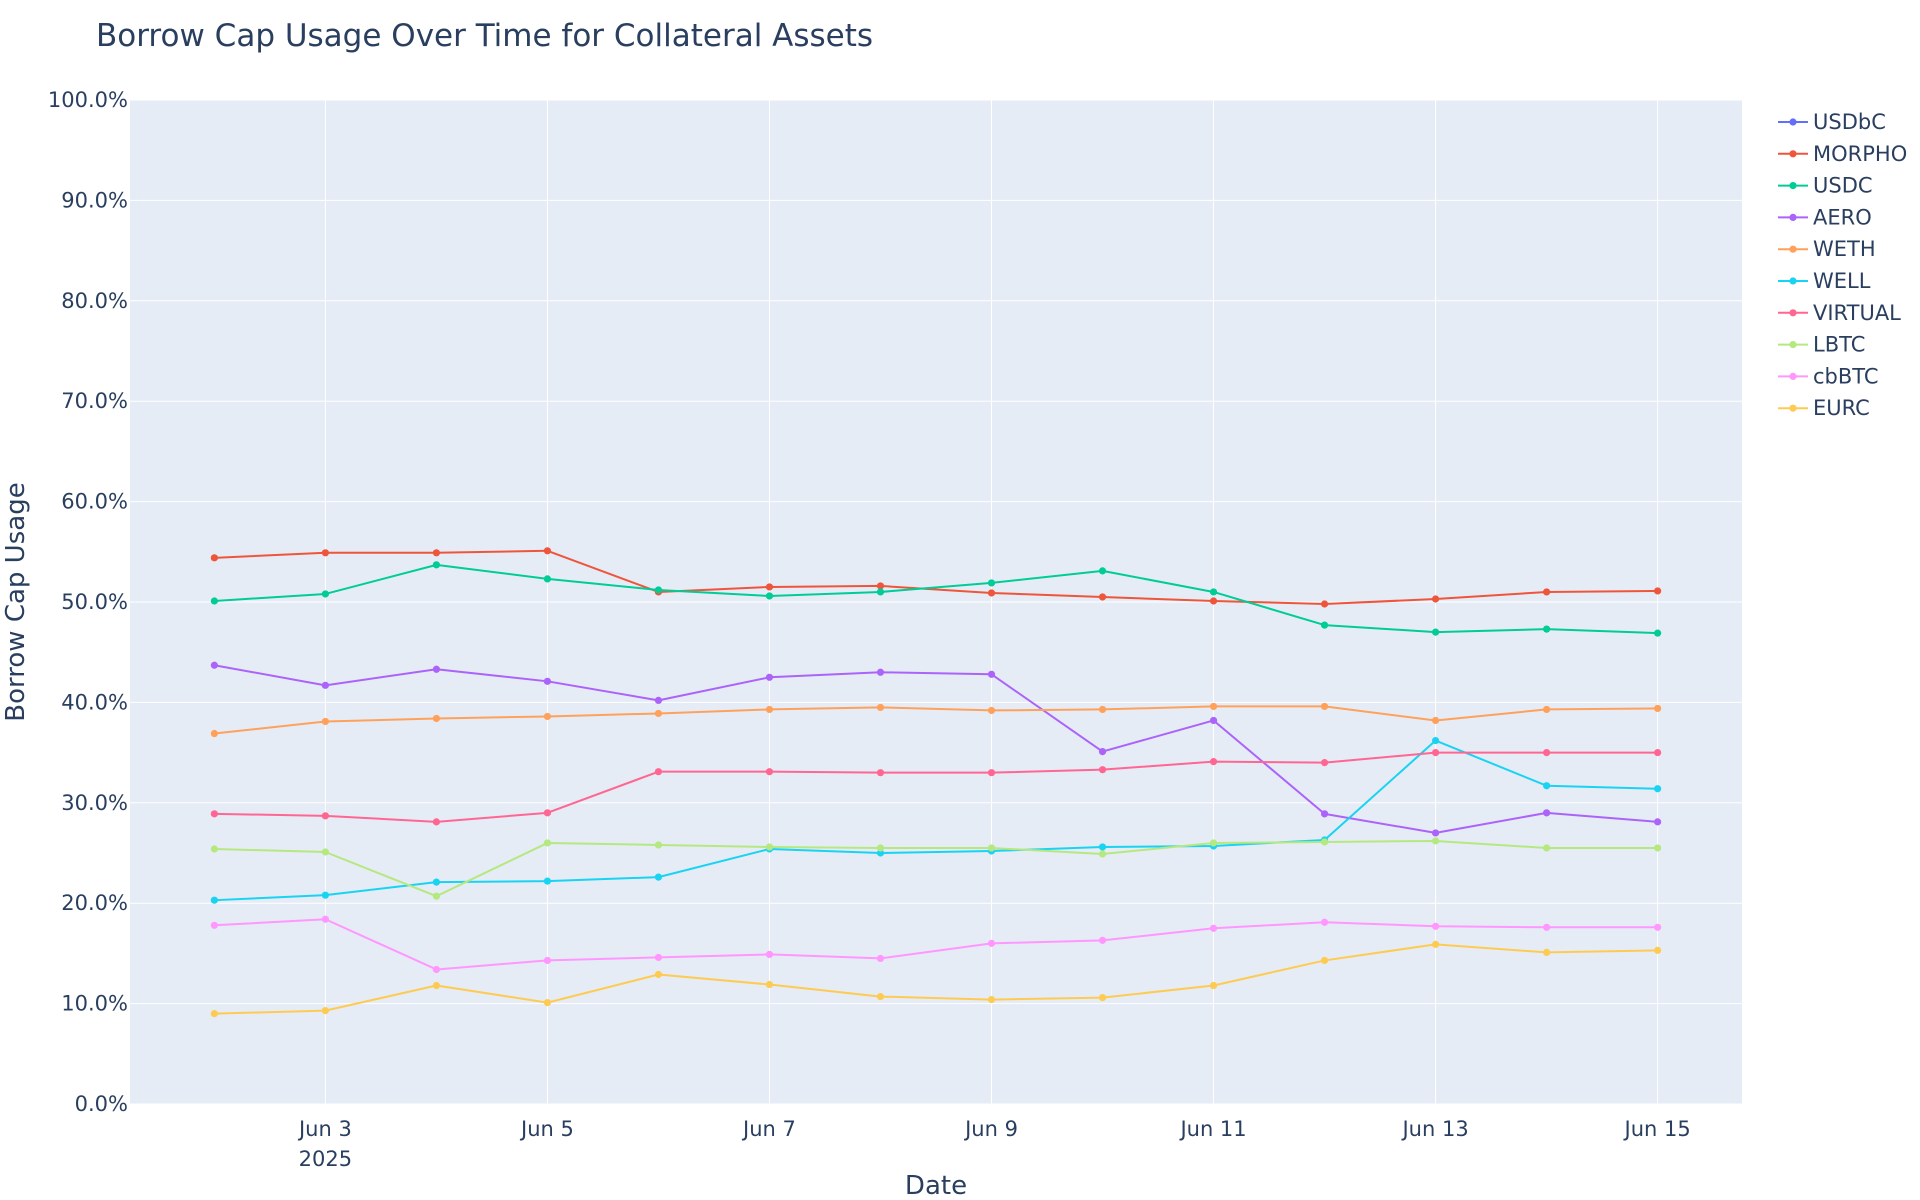 The width and height of the screenshot is (1920, 1200). What do you see at coordinates (1434, 1129) in the screenshot?
I see `x-tick-label: Jun 13` at bounding box center [1434, 1129].